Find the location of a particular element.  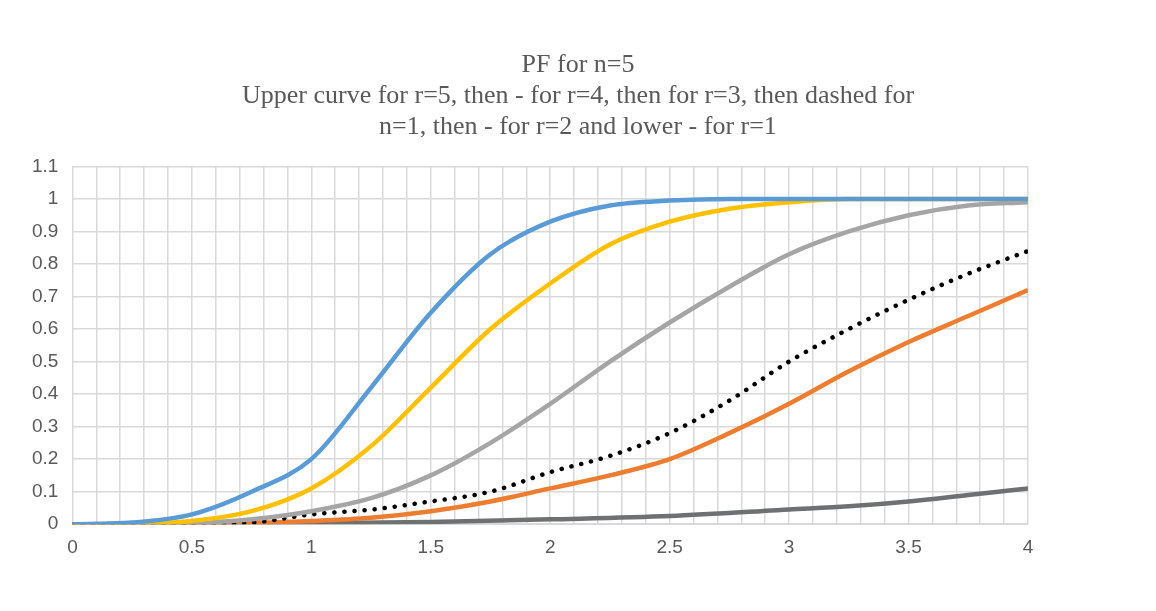

y-tick-label: 0.9 is located at coordinates (45, 230).